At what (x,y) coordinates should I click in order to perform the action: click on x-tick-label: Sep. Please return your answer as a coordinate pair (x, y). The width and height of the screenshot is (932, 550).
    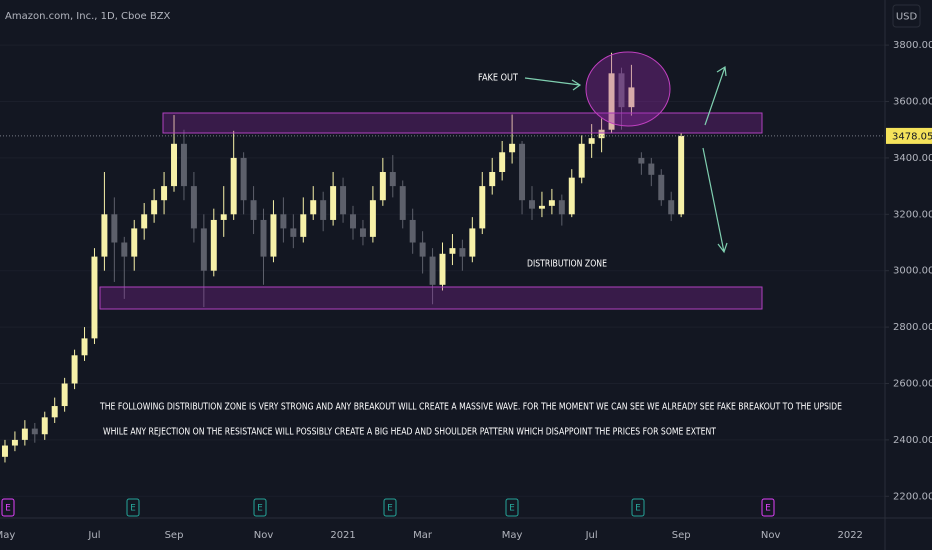
    Looking at the image, I should click on (174, 535).